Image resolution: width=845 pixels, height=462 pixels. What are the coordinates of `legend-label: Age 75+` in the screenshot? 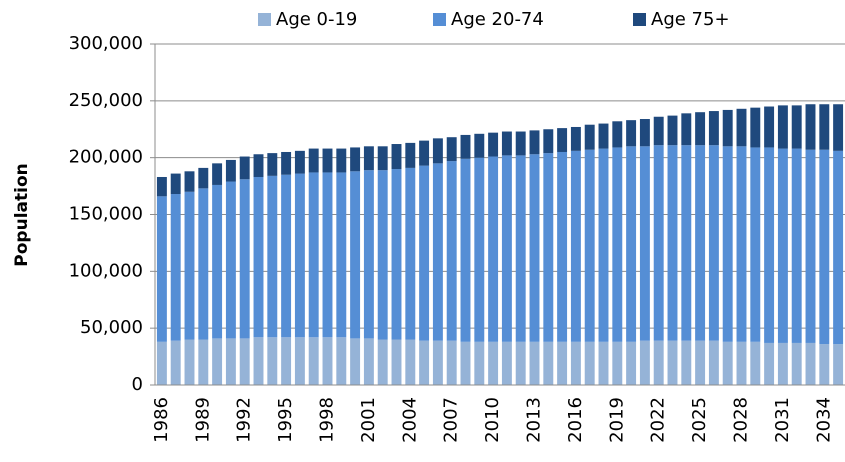 It's located at (690, 19).